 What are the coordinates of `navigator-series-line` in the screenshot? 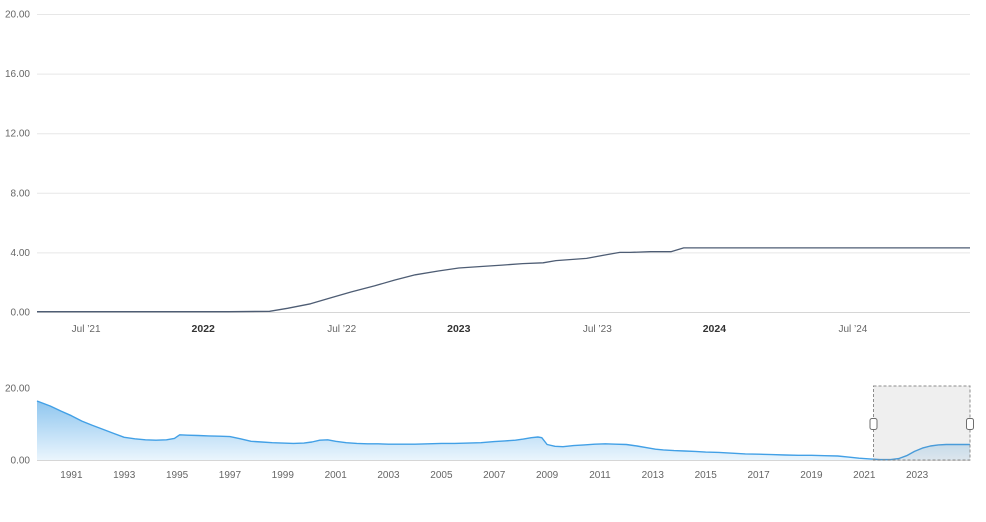 It's located at (503, 430).